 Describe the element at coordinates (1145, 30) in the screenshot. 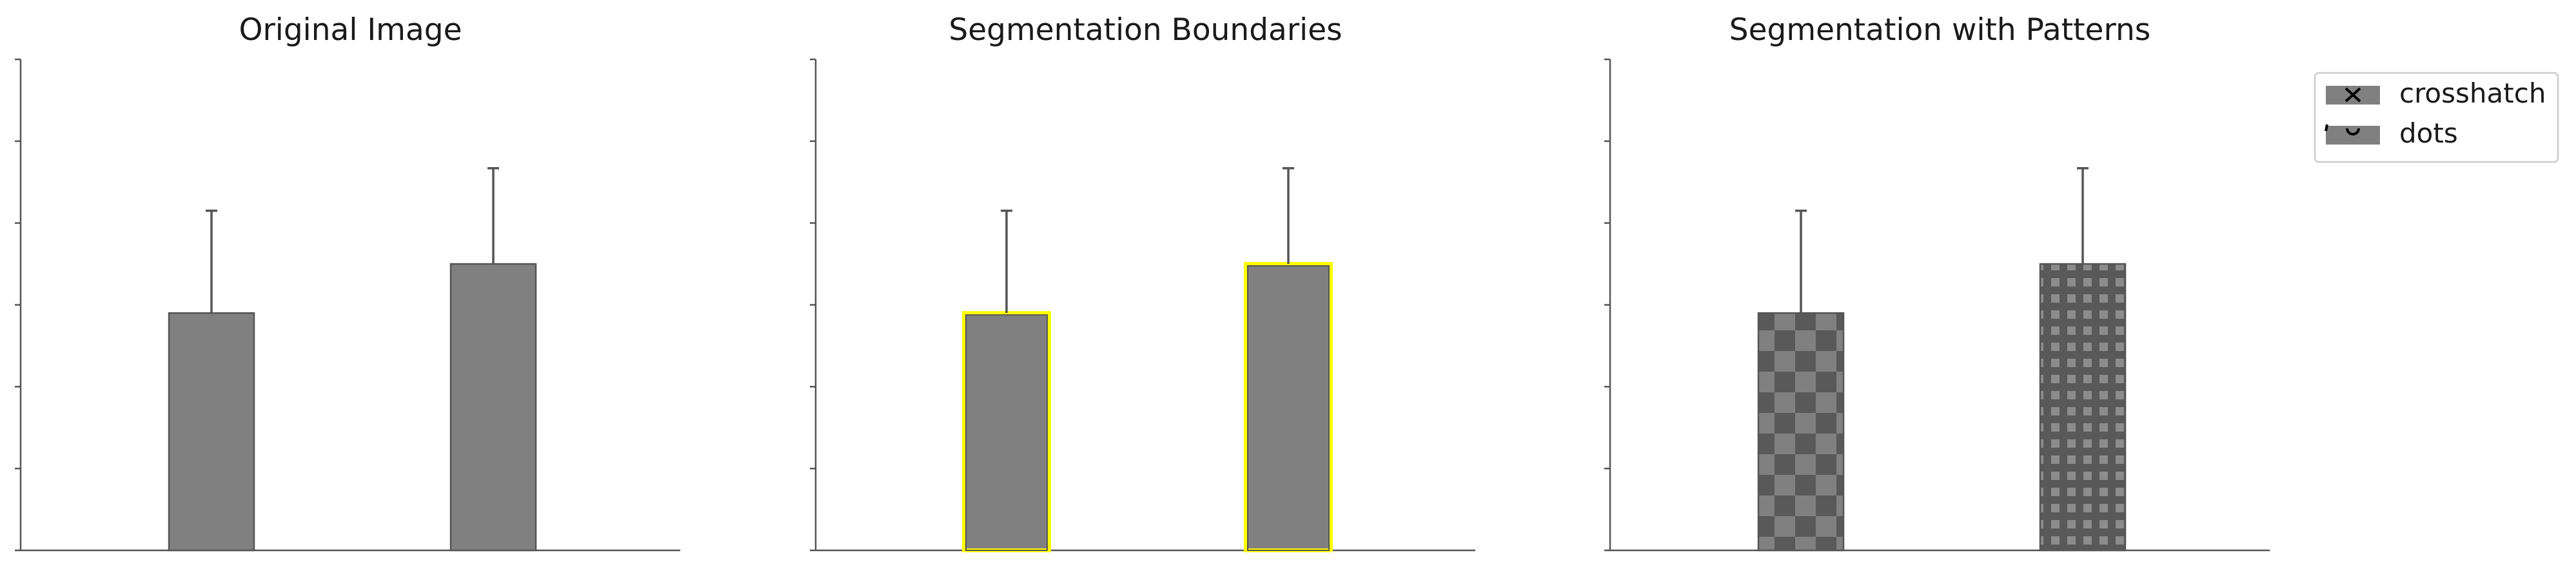

I see `chart-title: Segmentation Boundaries` at that location.